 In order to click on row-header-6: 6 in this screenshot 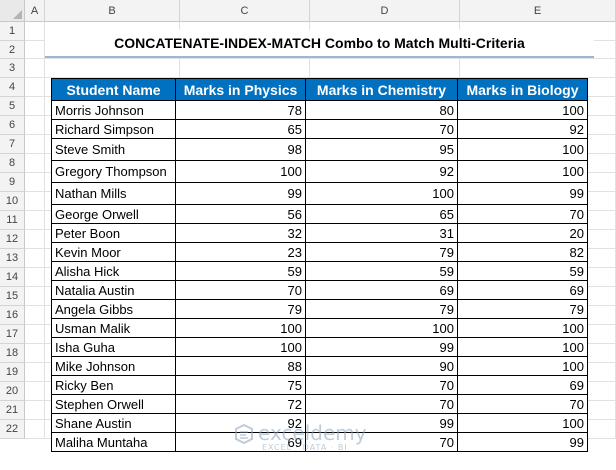, I will do `click(12, 125)`.